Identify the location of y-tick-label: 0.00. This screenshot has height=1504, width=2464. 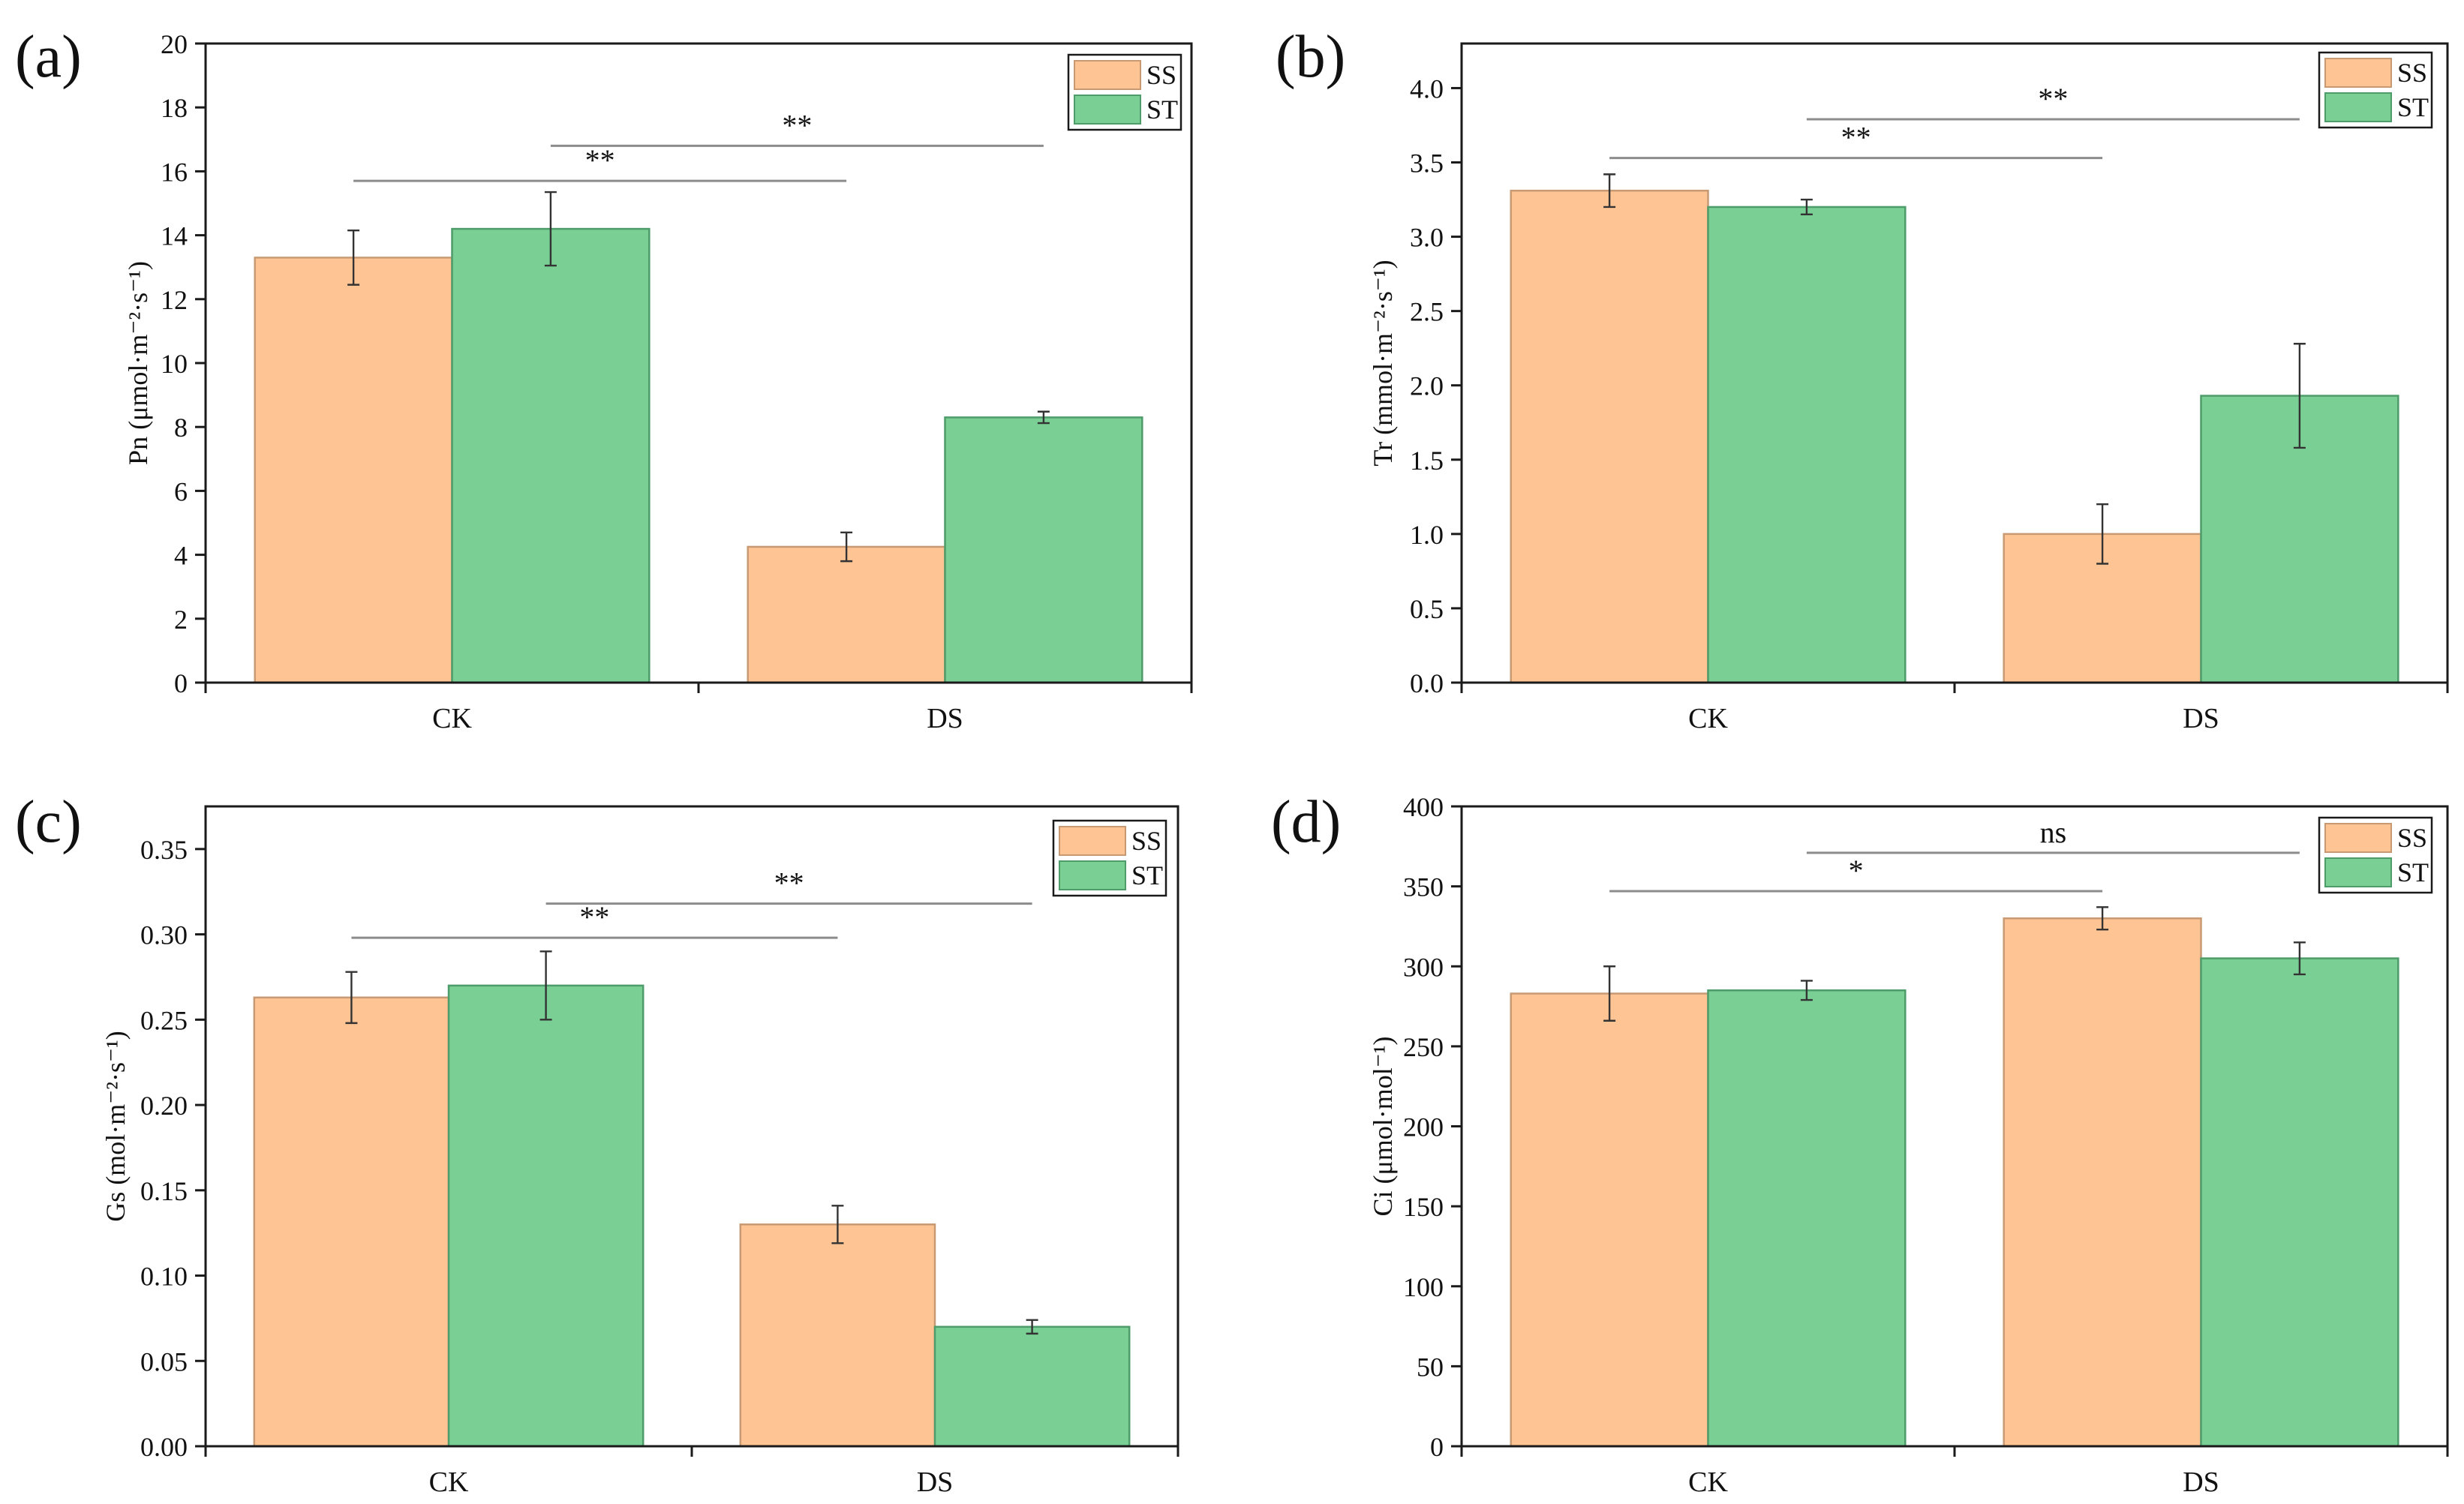
(164, 1447).